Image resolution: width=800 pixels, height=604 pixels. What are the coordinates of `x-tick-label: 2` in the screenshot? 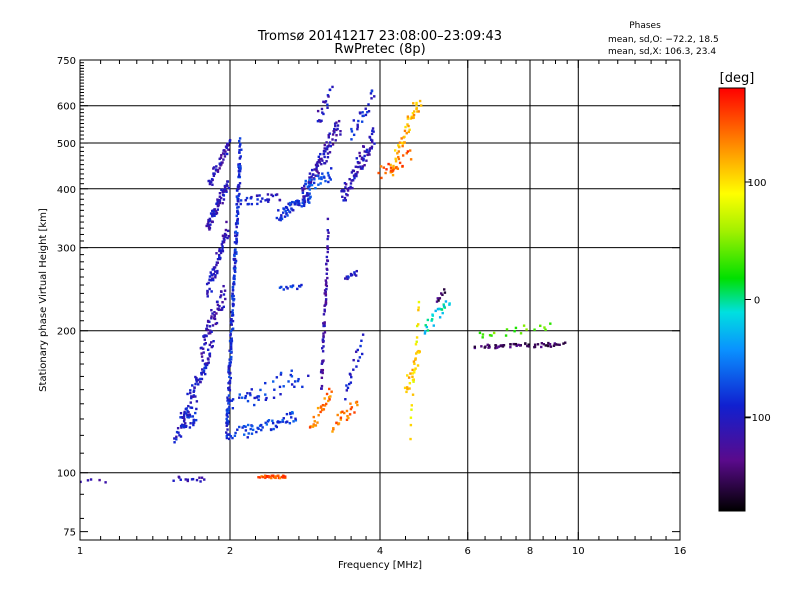 It's located at (230, 551).